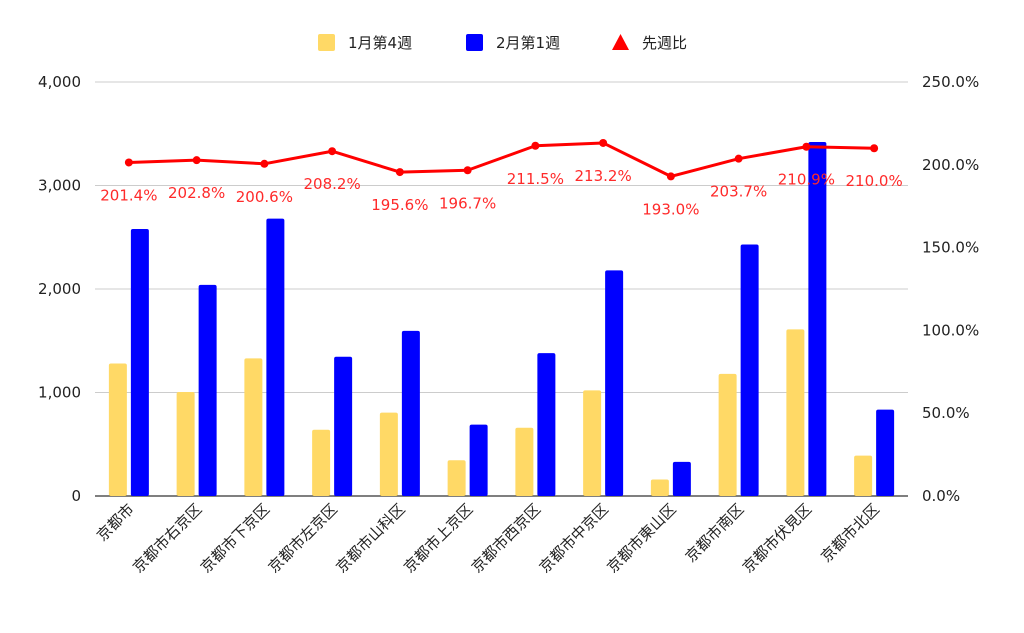 This screenshot has width=1024, height=633. I want to click on legend-label: 先週比, so click(664, 43).